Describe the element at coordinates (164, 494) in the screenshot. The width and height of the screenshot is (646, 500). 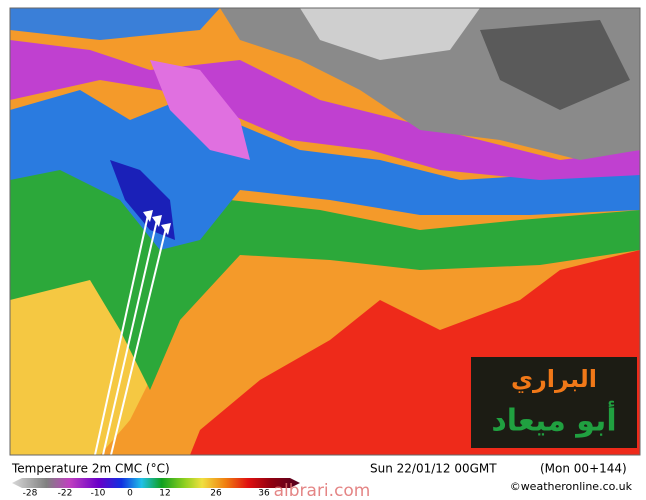
I see `scale-tick: 12` at that location.